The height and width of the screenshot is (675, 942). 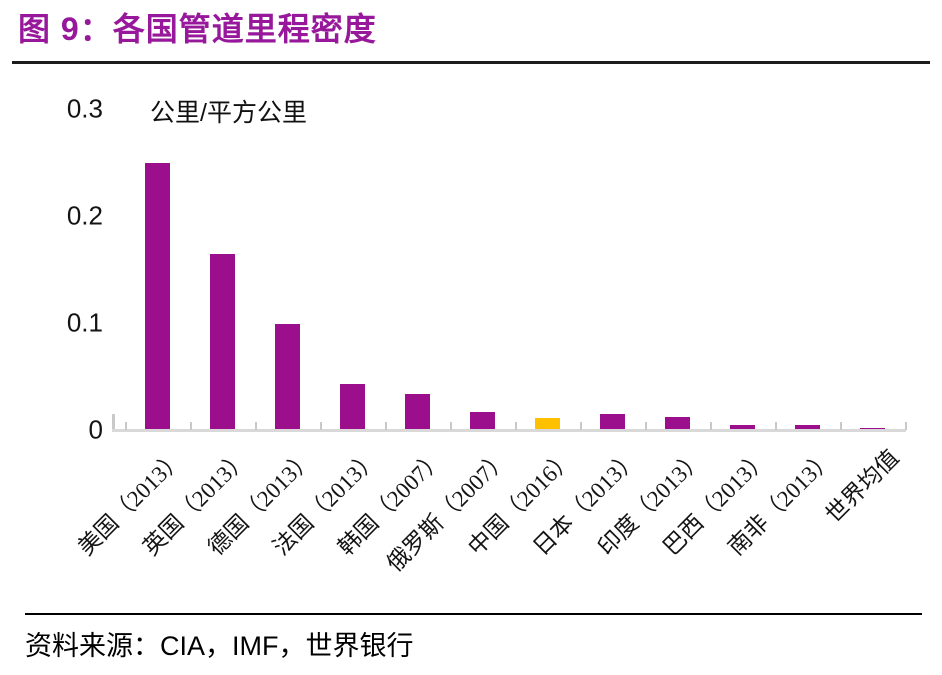 What do you see at coordinates (51, 230) in the screenshot?
I see `y-axis-tick-labels: 0 0.1 0.2 0.3` at bounding box center [51, 230].